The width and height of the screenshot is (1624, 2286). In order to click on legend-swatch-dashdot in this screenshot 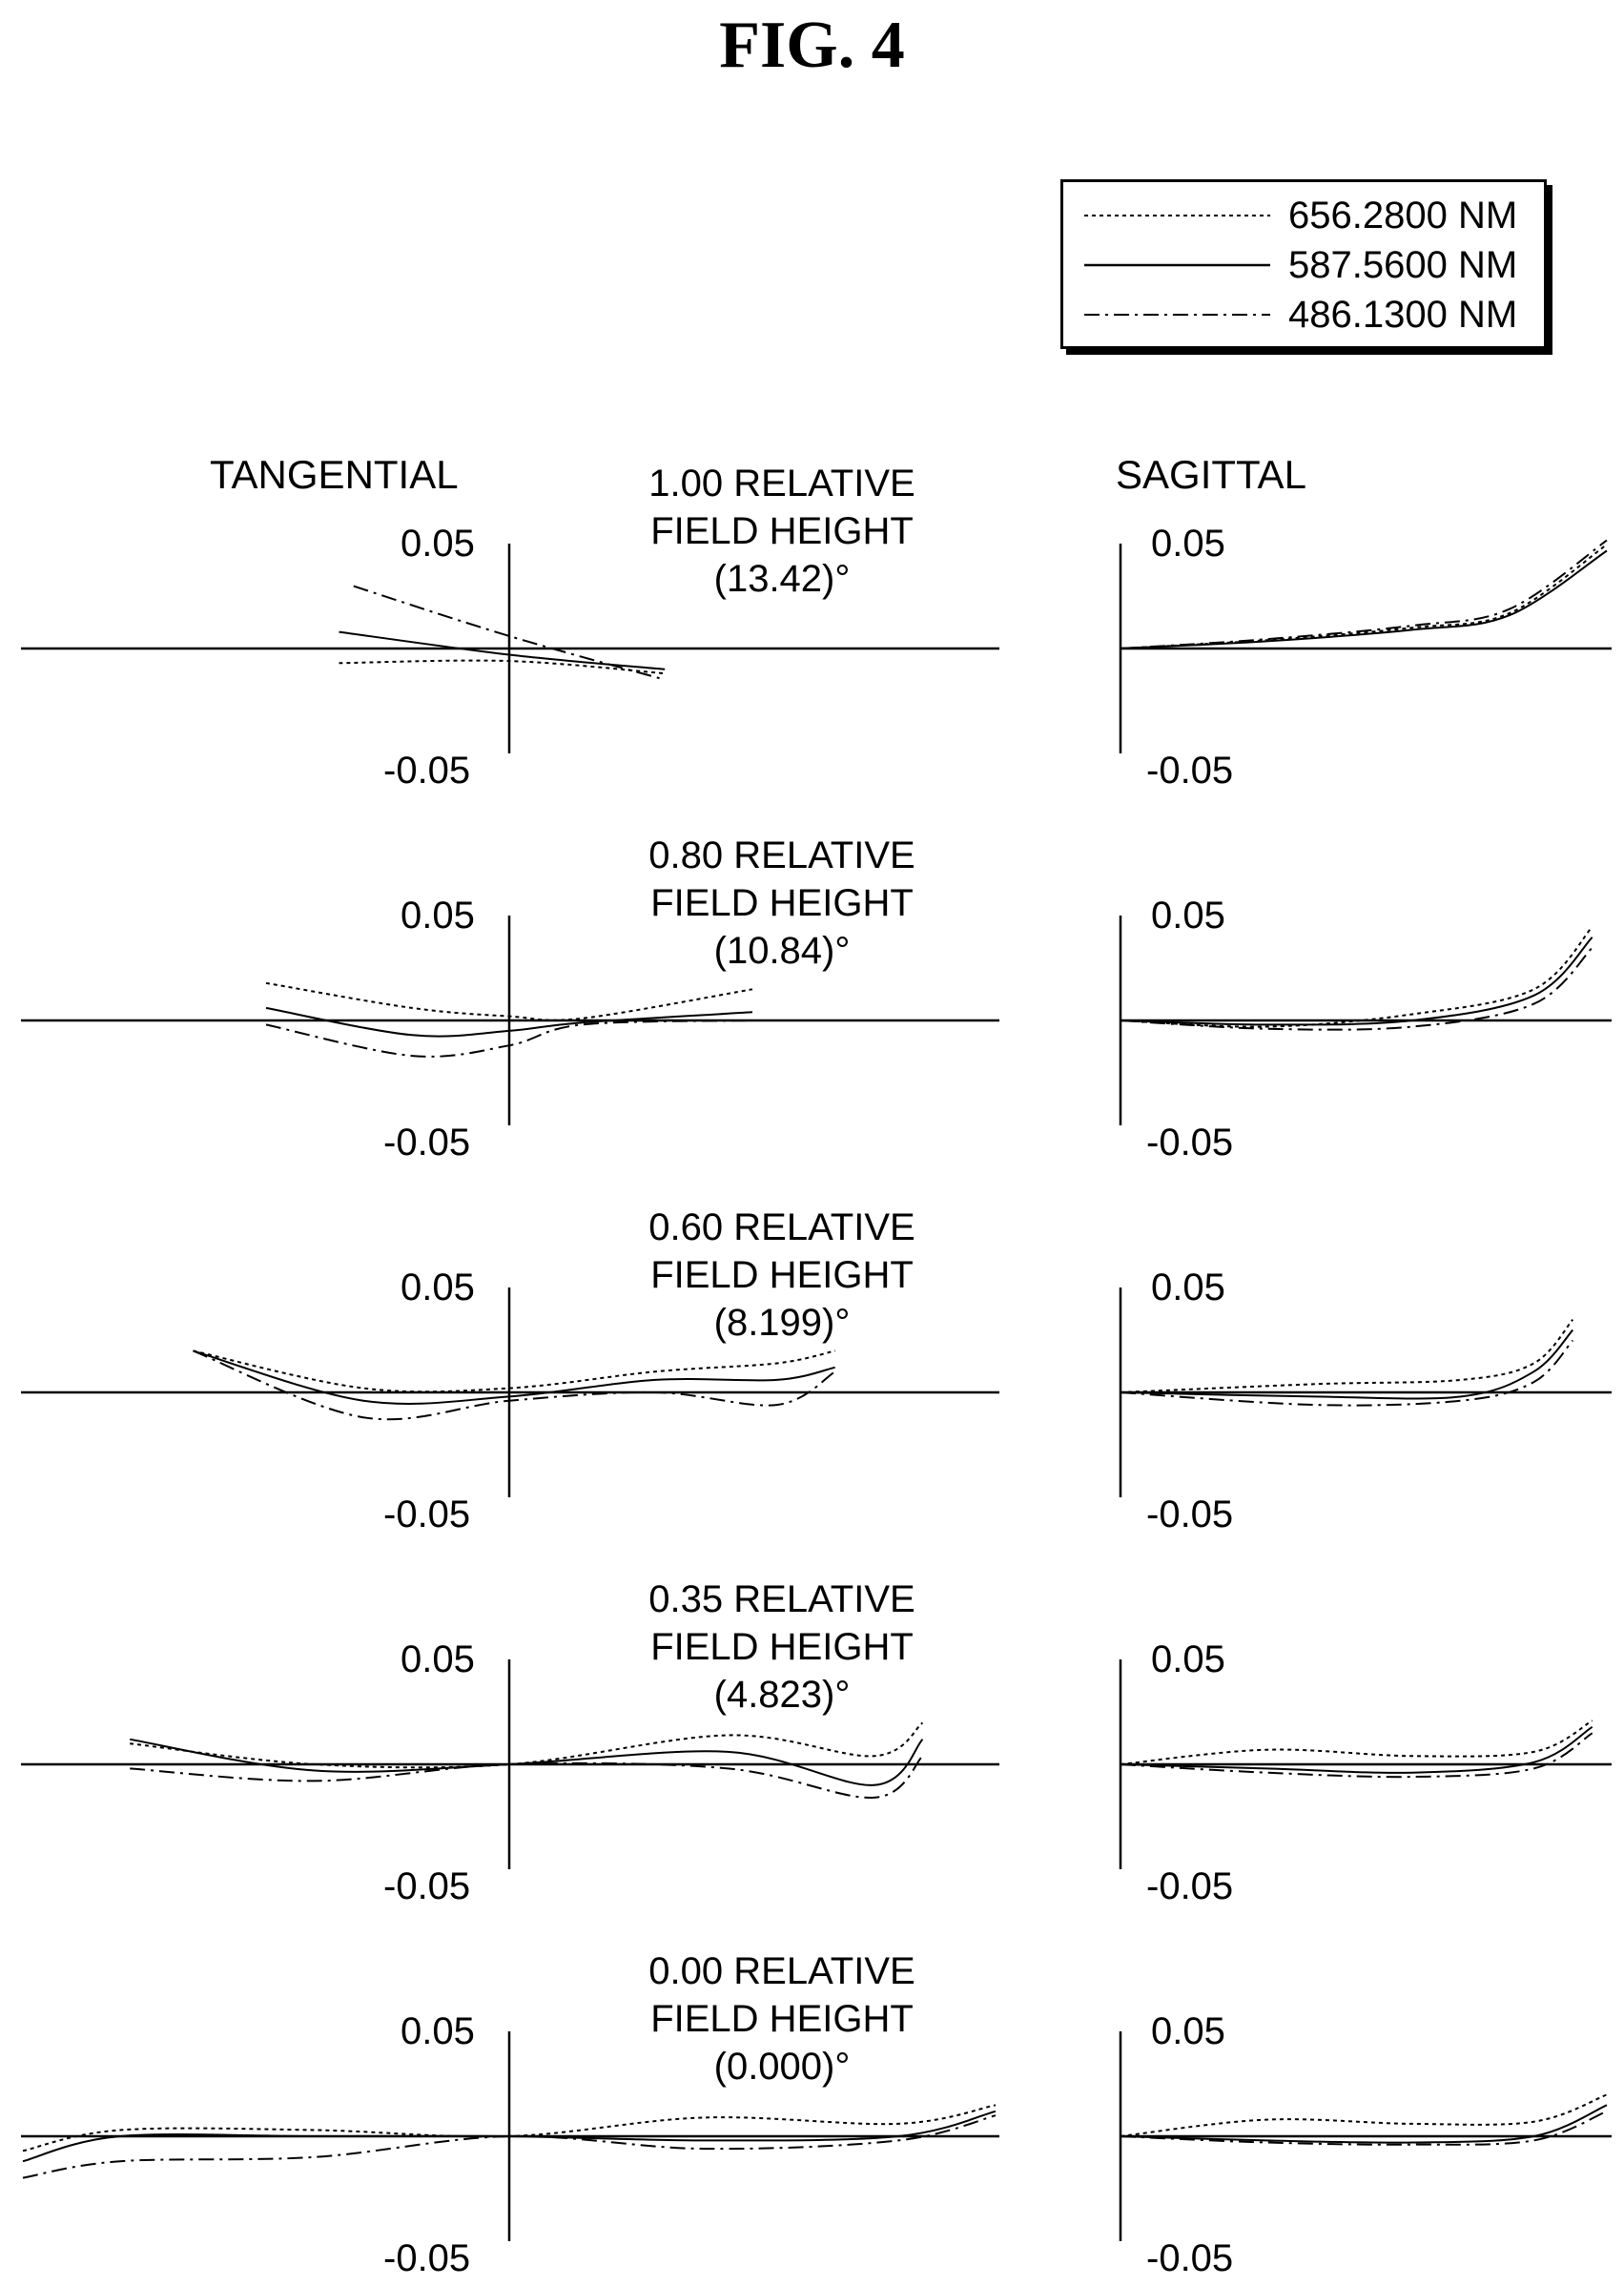, I will do `click(1177, 315)`.